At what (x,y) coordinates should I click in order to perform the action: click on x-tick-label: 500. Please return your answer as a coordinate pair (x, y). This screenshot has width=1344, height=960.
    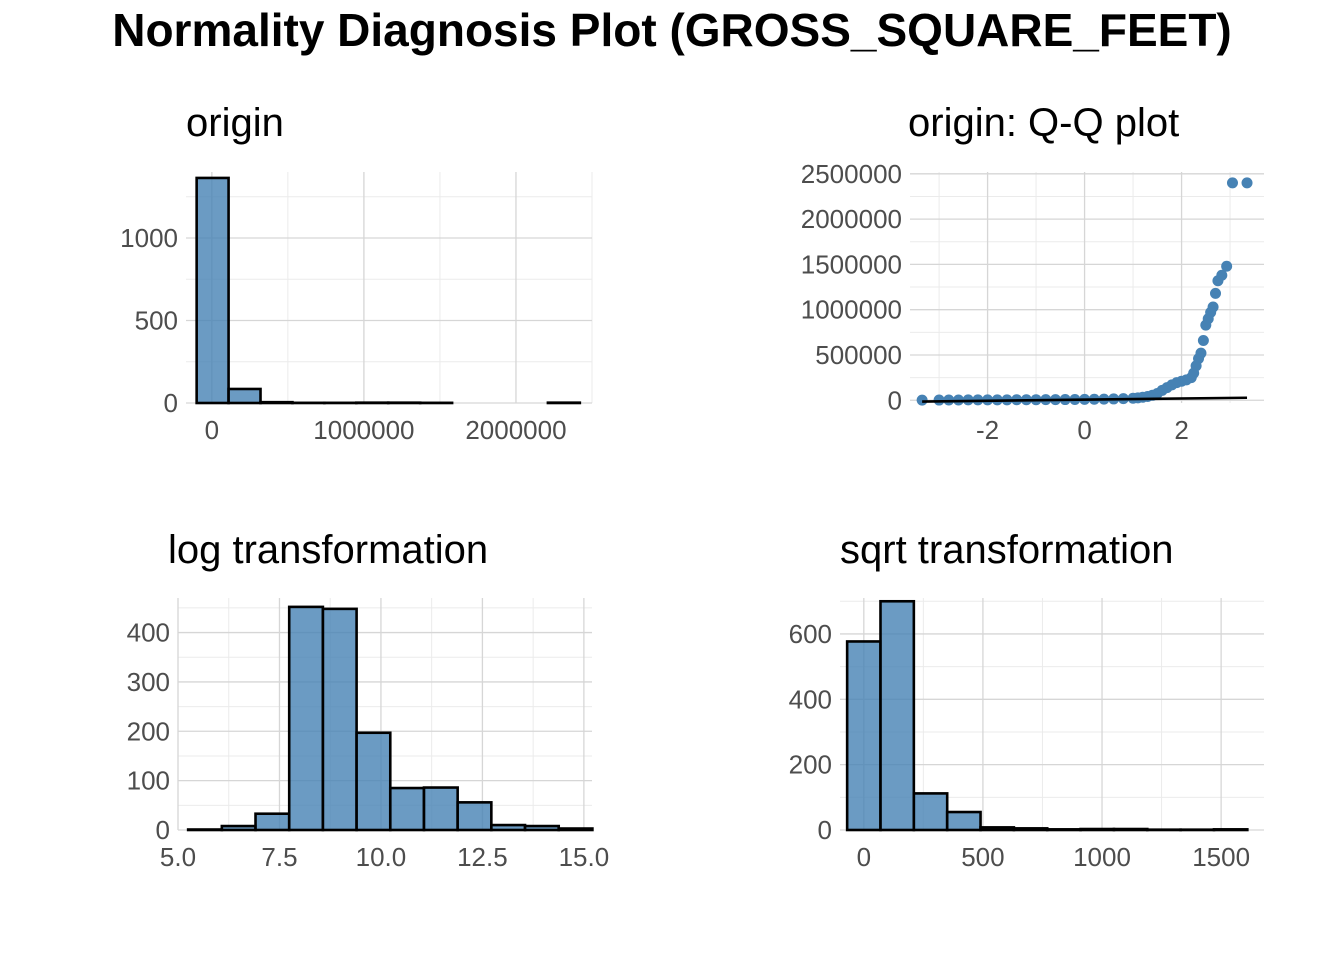
    Looking at the image, I should click on (982, 857).